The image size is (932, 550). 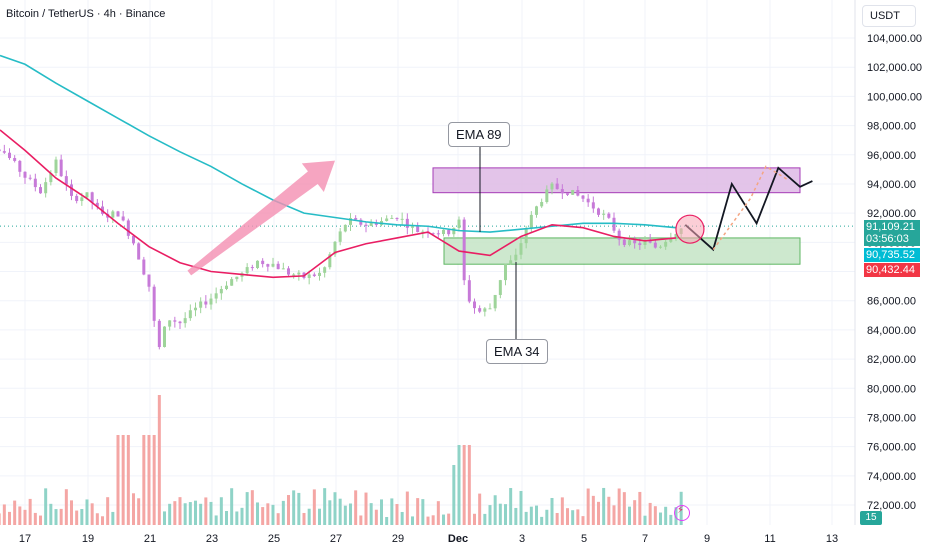 I want to click on y-tick-label: 102,000.00, so click(x=894, y=68).